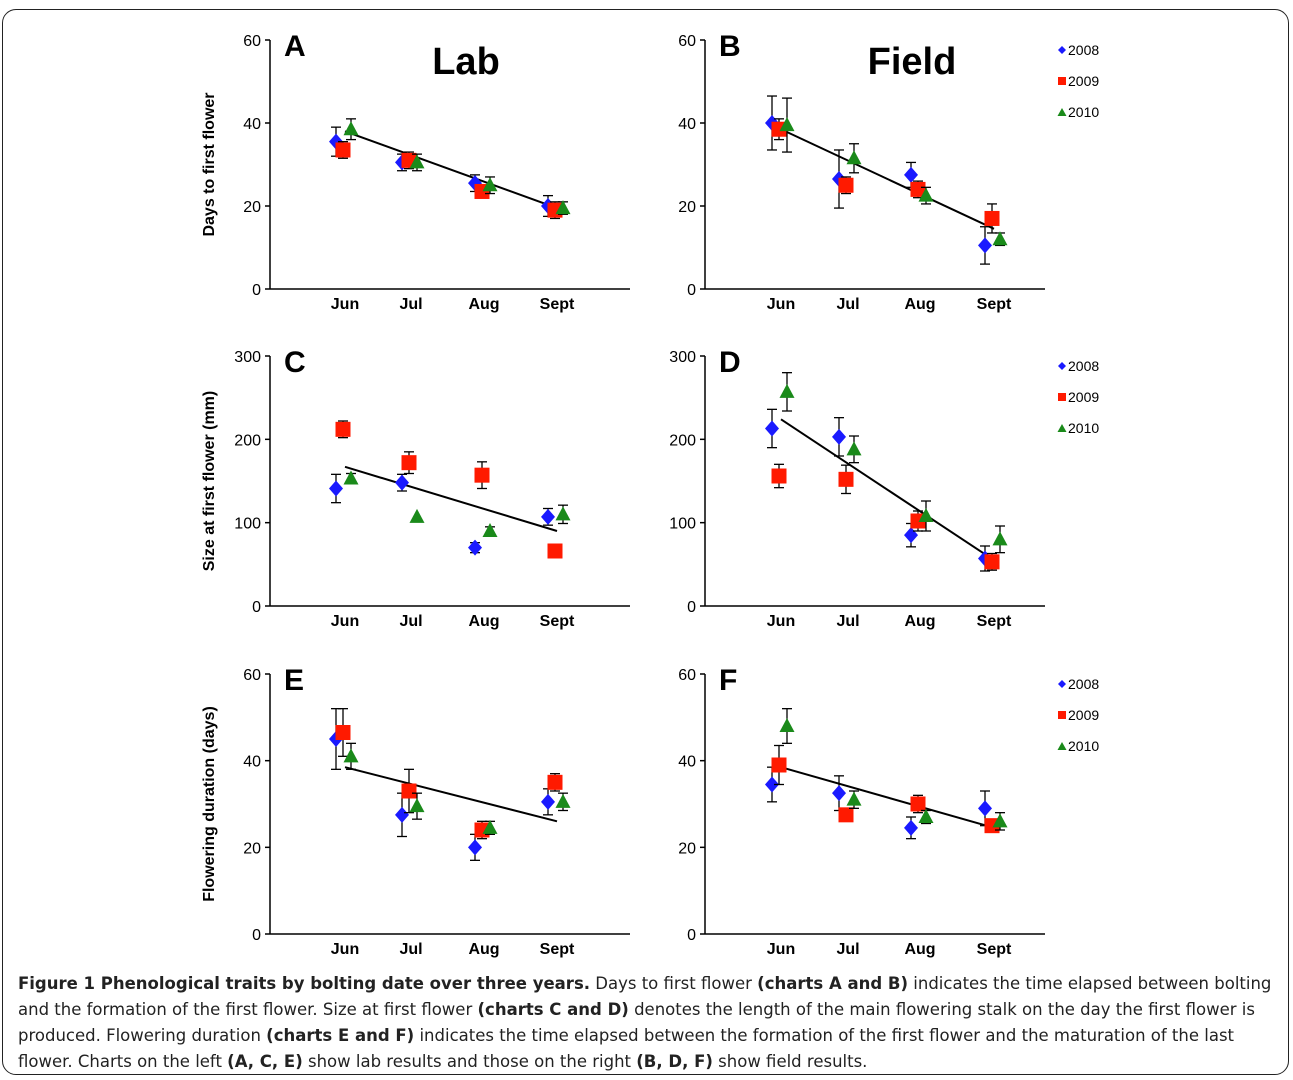  Describe the element at coordinates (209, 481) in the screenshot. I see `y-axis-label: Size at first flower (mm)` at that location.